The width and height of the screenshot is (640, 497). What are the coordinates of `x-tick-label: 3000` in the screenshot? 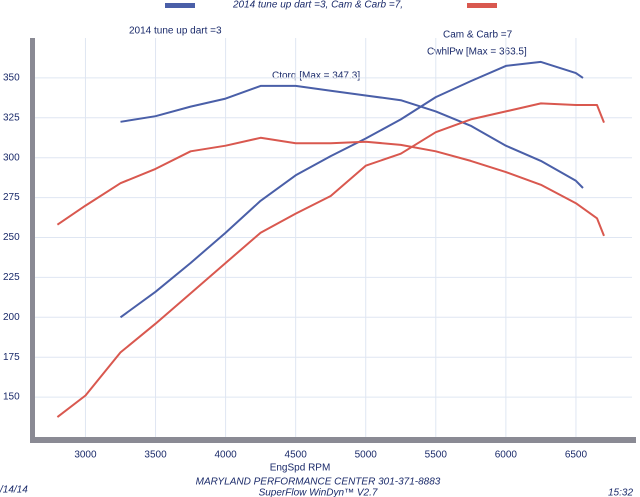 It's located at (85, 455).